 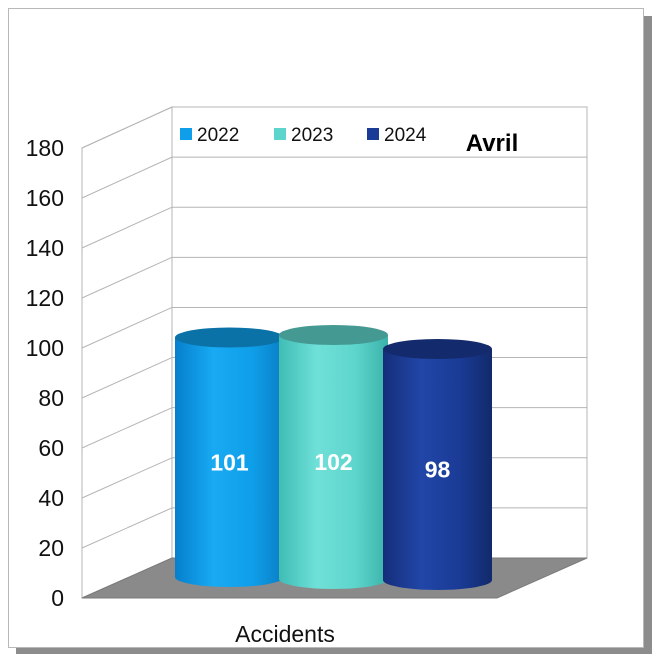 I want to click on y-tick-label: 0, so click(x=57, y=598).